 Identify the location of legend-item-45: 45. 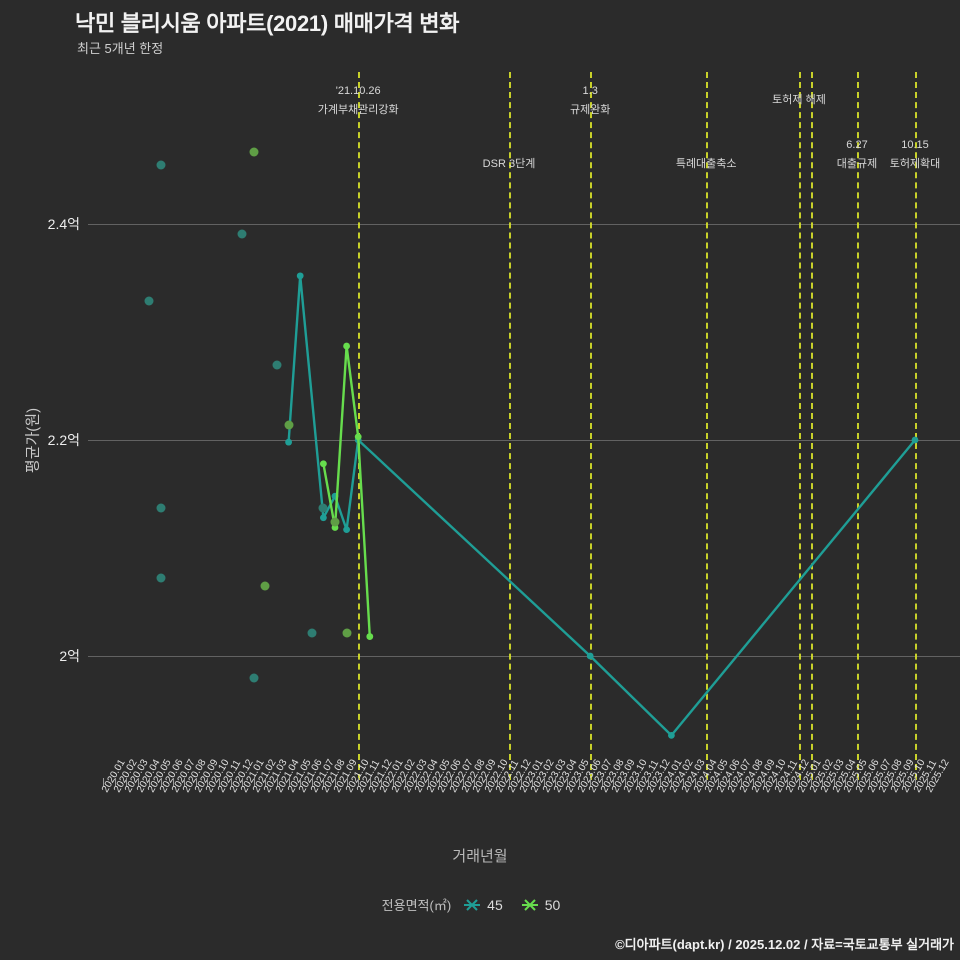
(483, 905).